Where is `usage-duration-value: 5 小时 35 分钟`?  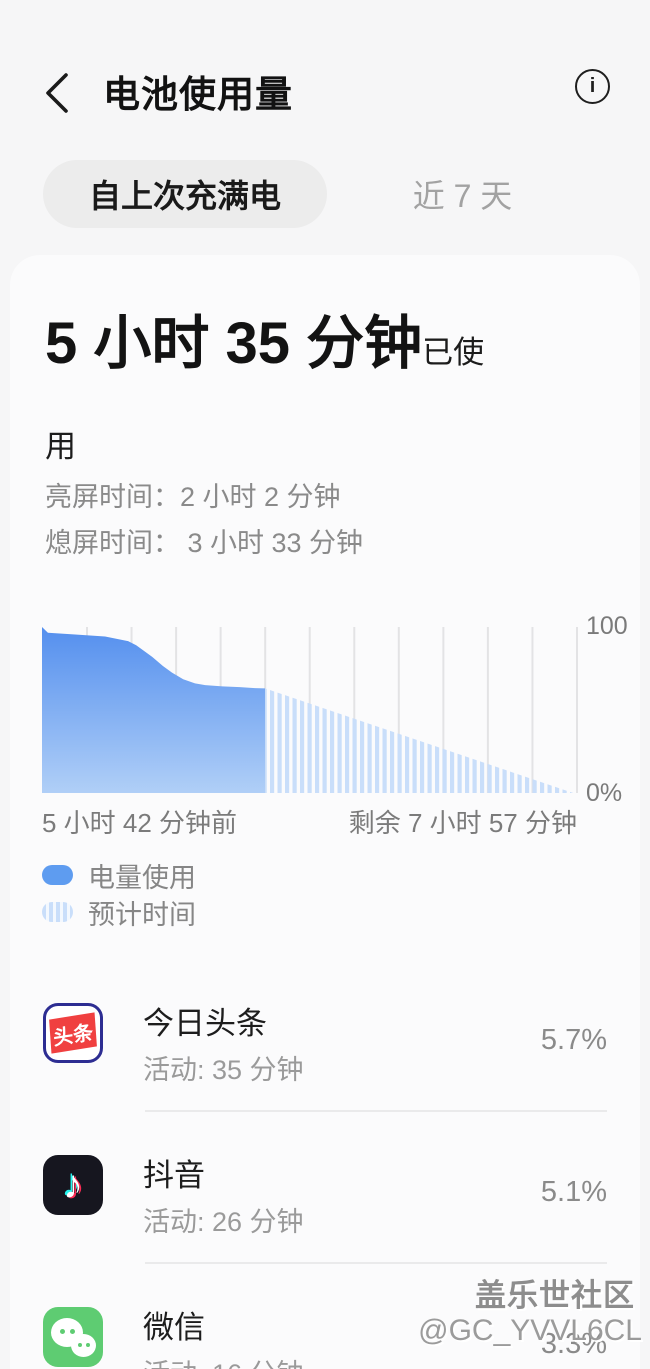
usage-duration-value: 5 小时 35 分钟 is located at coordinates (234, 343).